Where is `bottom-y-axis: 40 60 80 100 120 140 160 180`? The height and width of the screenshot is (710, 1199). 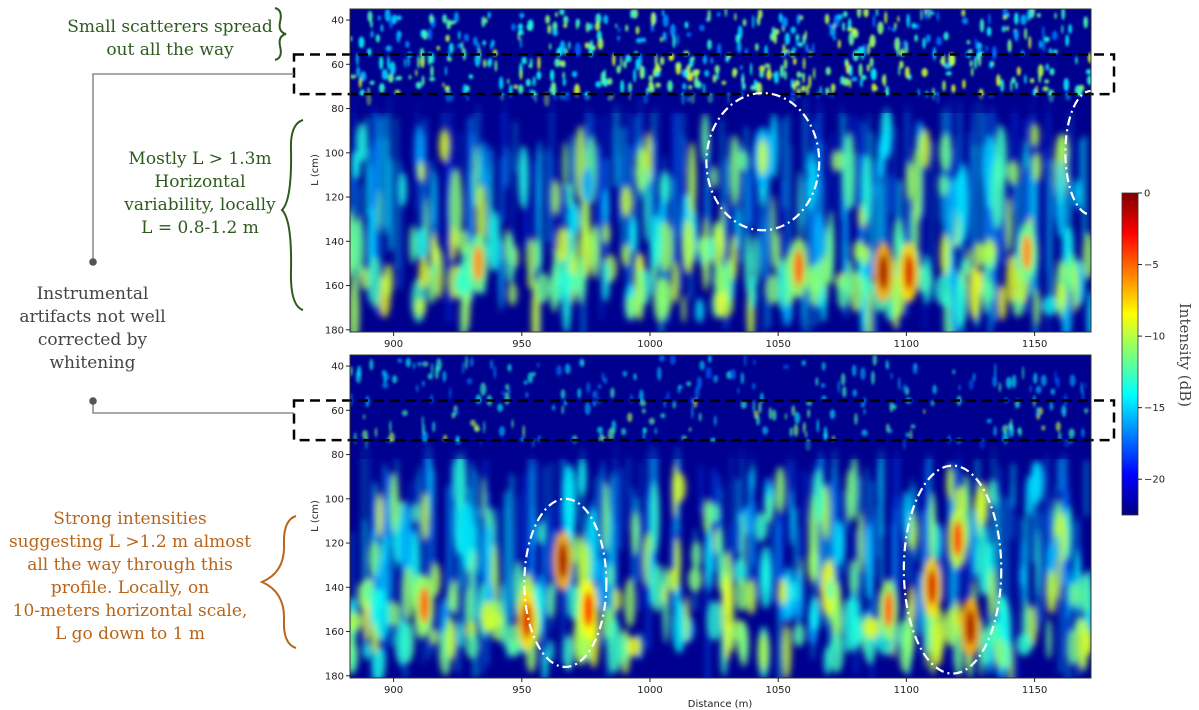
bottom-y-axis: 40 60 80 100 120 140 160 180 is located at coordinates (337, 522).